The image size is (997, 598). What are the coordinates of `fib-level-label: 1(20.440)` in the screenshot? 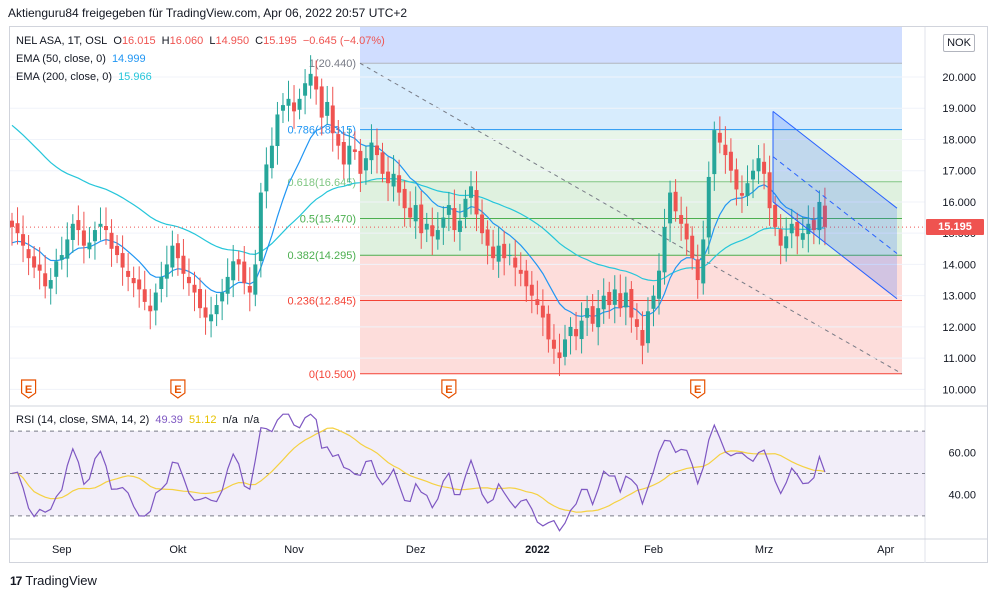 It's located at (332, 64).